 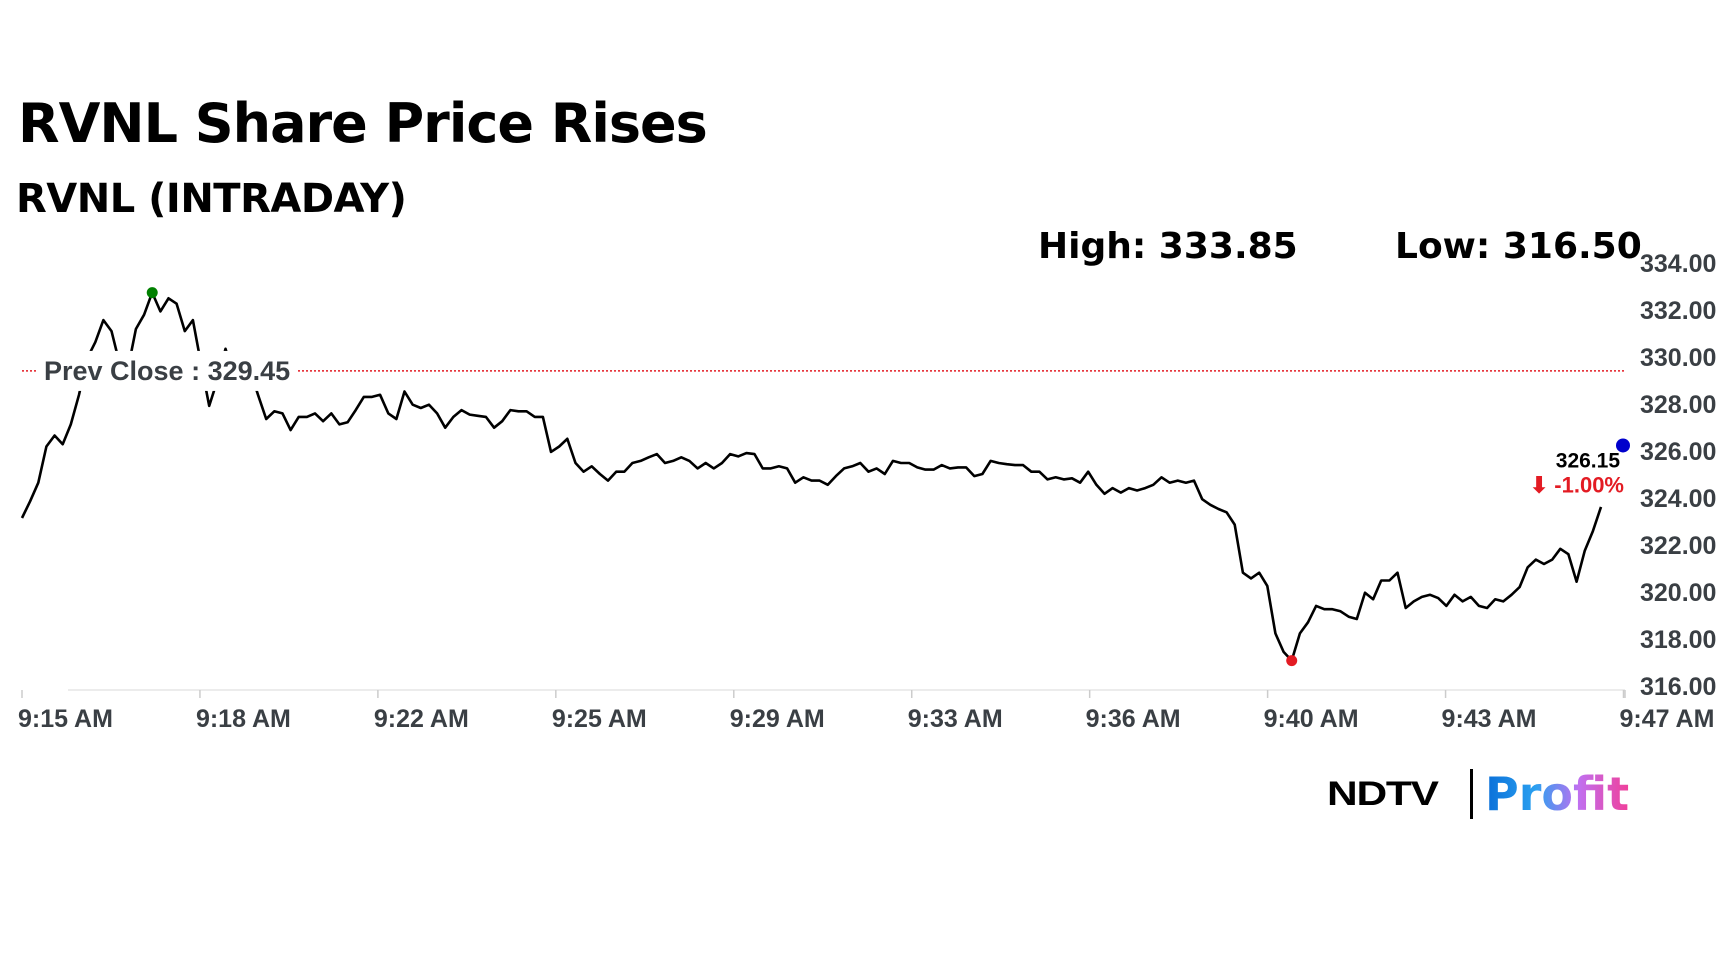 I want to click on change-percent: -1.00%, so click(x=1589, y=484).